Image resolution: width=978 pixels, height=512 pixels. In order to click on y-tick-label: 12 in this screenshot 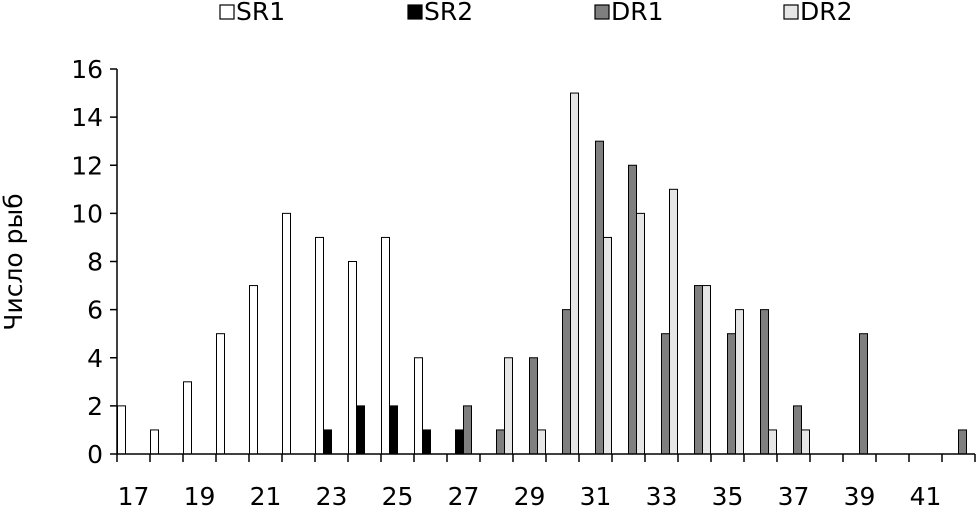, I will do `click(87, 165)`.